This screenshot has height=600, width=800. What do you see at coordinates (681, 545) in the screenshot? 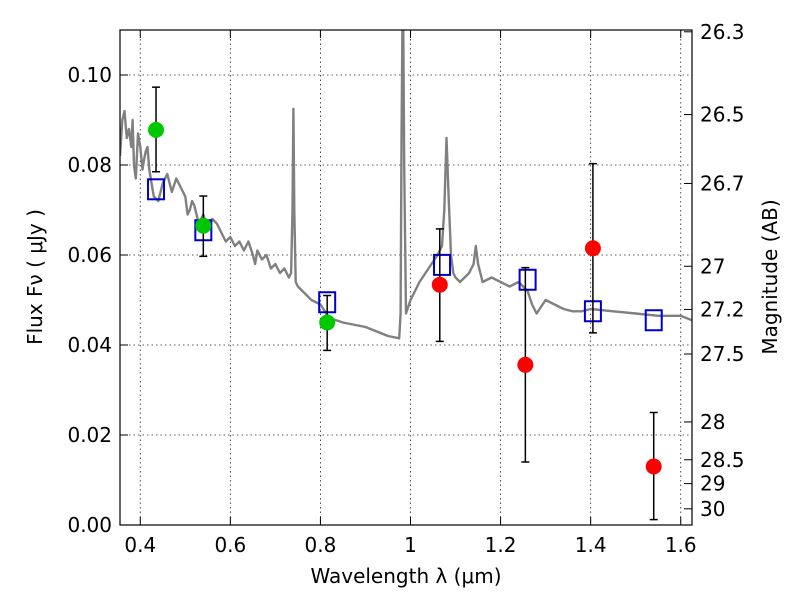
I see `x-tick-label: 1.6` at bounding box center [681, 545].